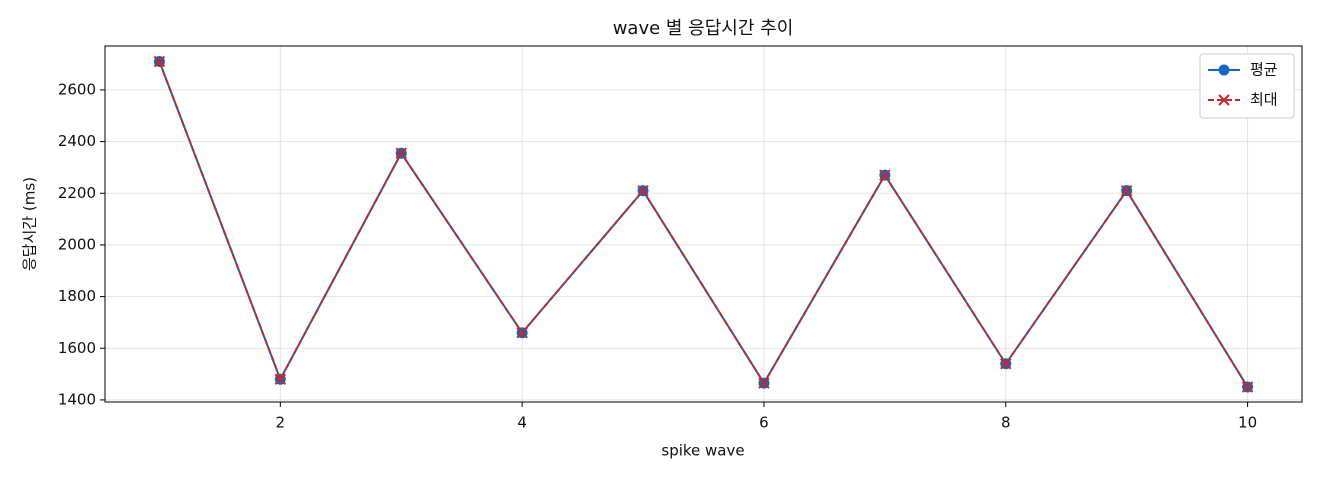  What do you see at coordinates (703, 28) in the screenshot?
I see `chart-title: wave 별 응답시간 추이` at bounding box center [703, 28].